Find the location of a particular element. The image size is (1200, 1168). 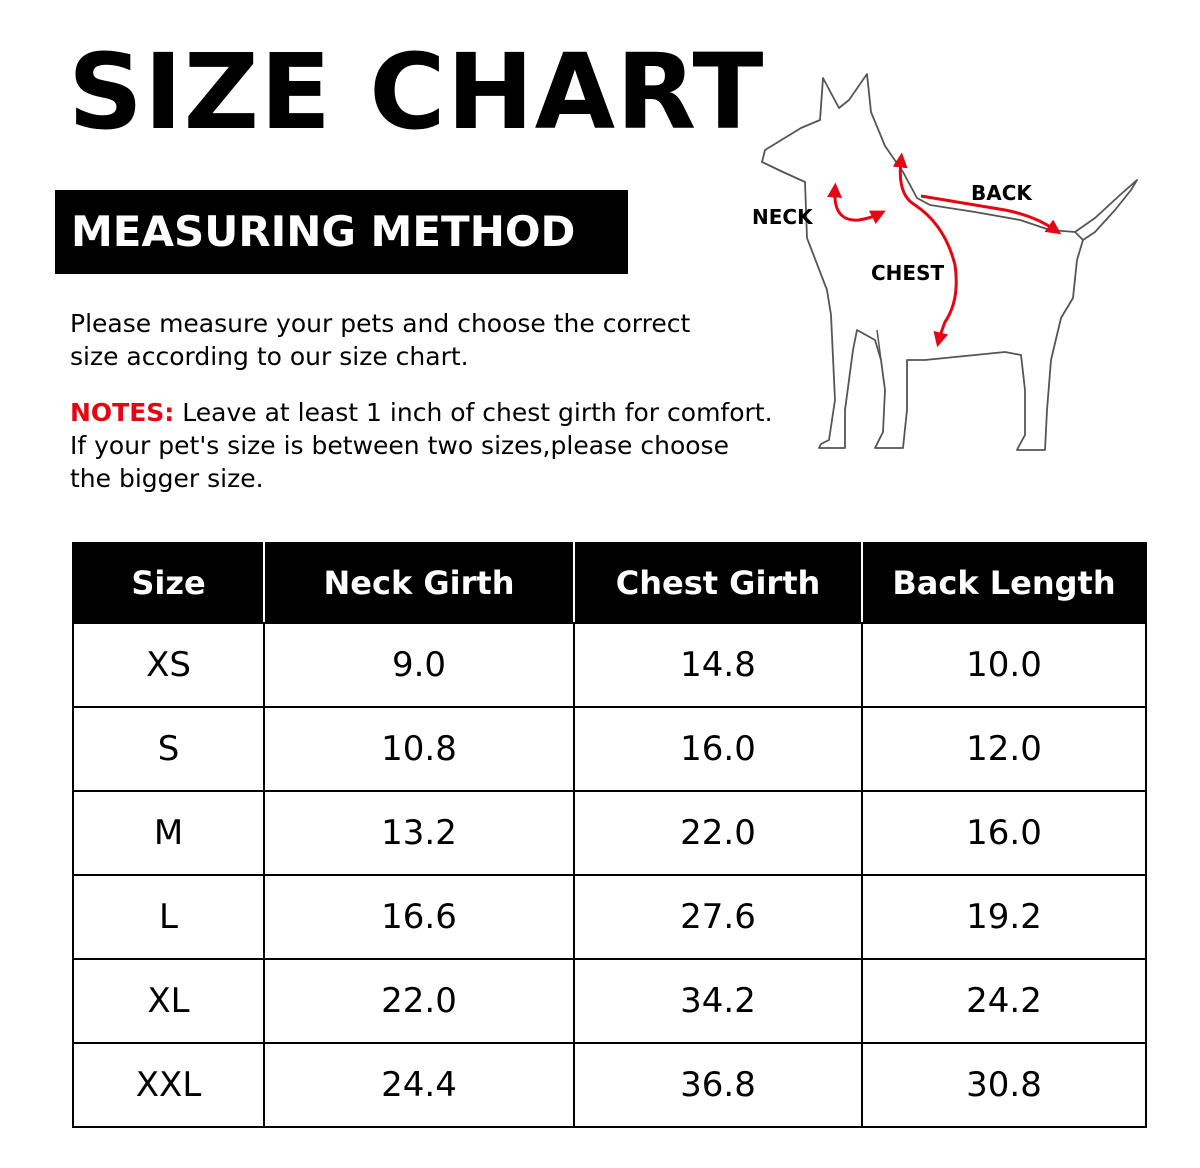

cell-back-length: 24.2 is located at coordinates (1004, 1001).